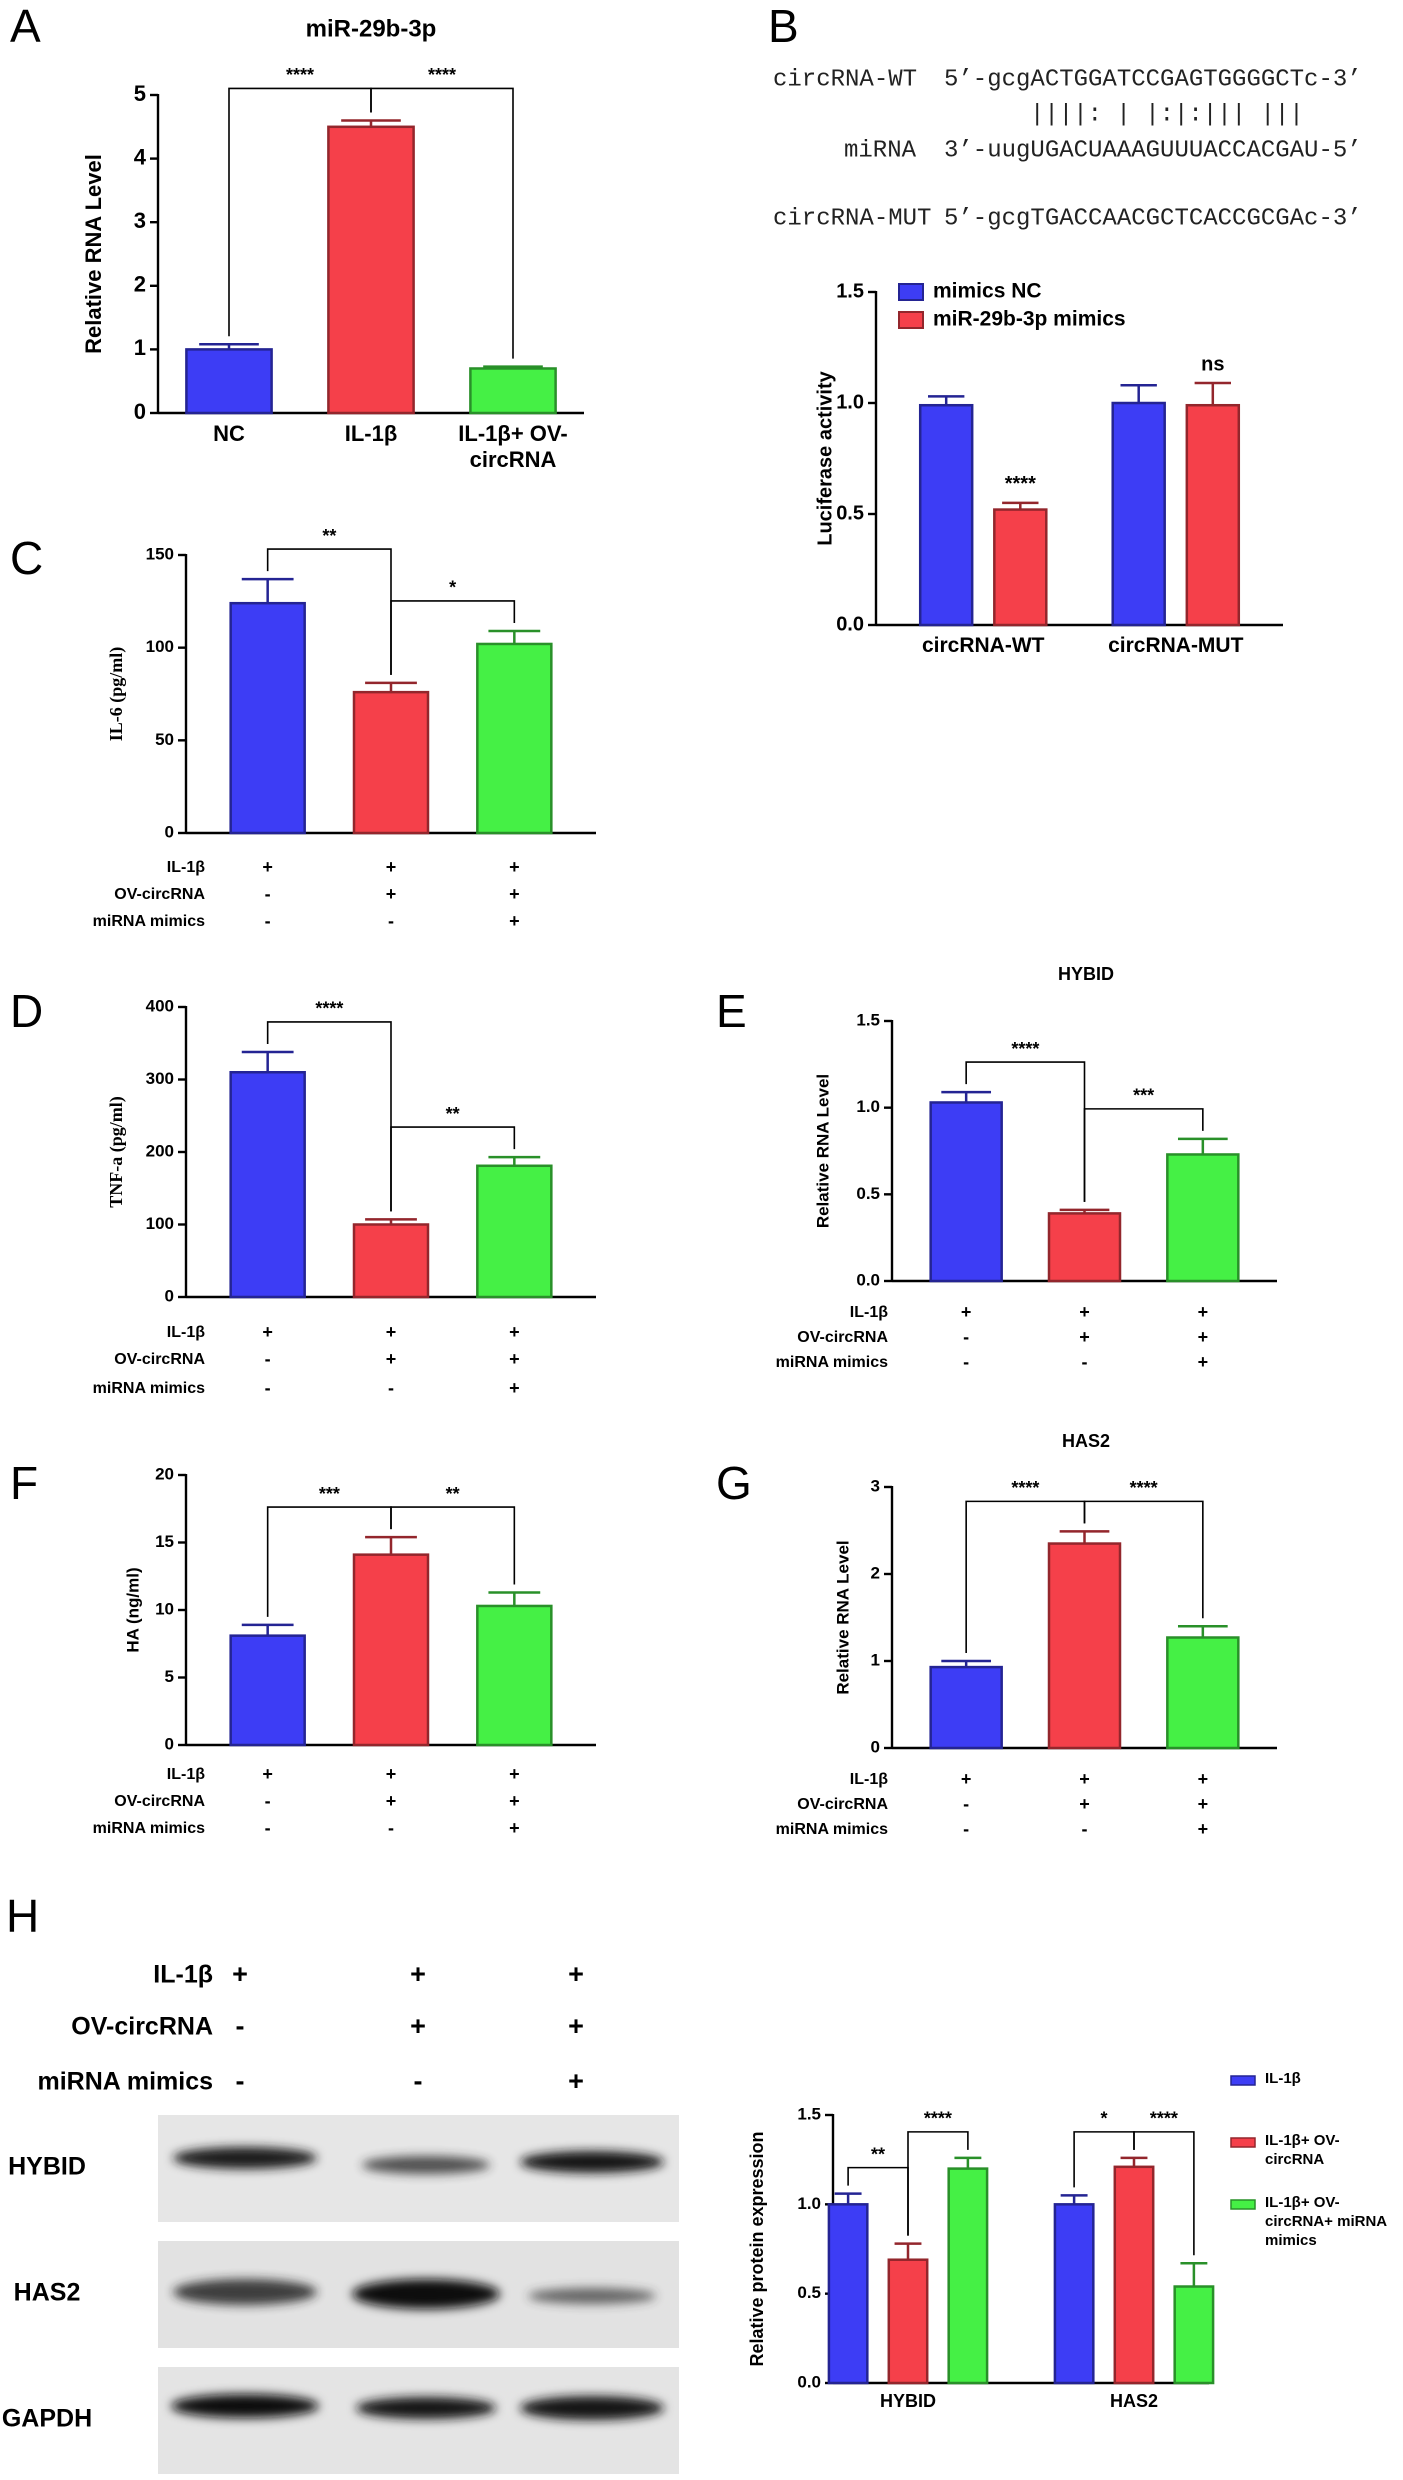 Image resolution: width=1403 pixels, height=2480 pixels. What do you see at coordinates (845, 79) in the screenshot?
I see `seq-label: circRNA-WT` at bounding box center [845, 79].